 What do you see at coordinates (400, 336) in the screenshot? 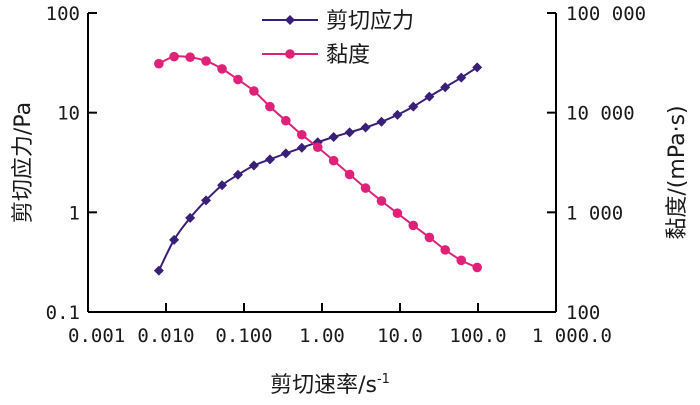
I see `x-tick-label: 10.0` at bounding box center [400, 336].